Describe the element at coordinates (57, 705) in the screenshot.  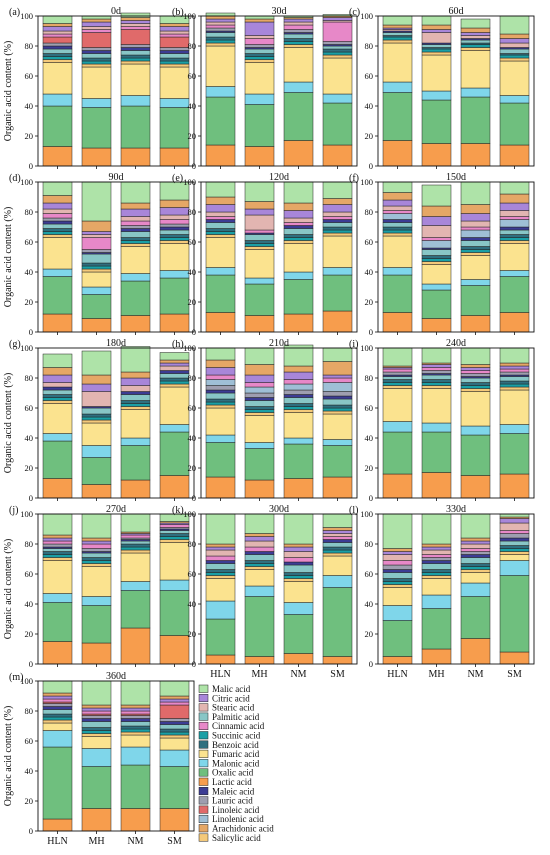
I see `bar-segment-lauric-acid` at that location.